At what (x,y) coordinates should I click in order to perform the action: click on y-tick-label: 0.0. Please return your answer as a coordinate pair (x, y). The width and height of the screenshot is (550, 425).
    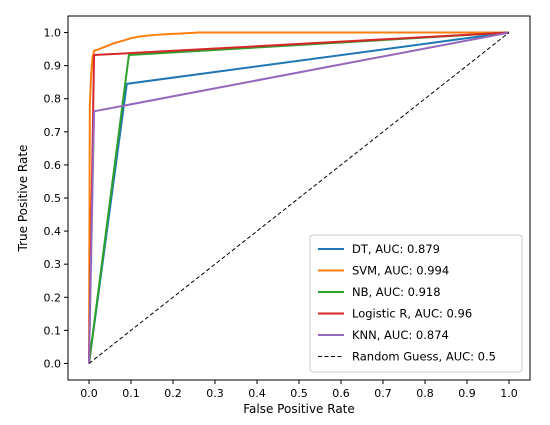
    Looking at the image, I should click on (53, 363).